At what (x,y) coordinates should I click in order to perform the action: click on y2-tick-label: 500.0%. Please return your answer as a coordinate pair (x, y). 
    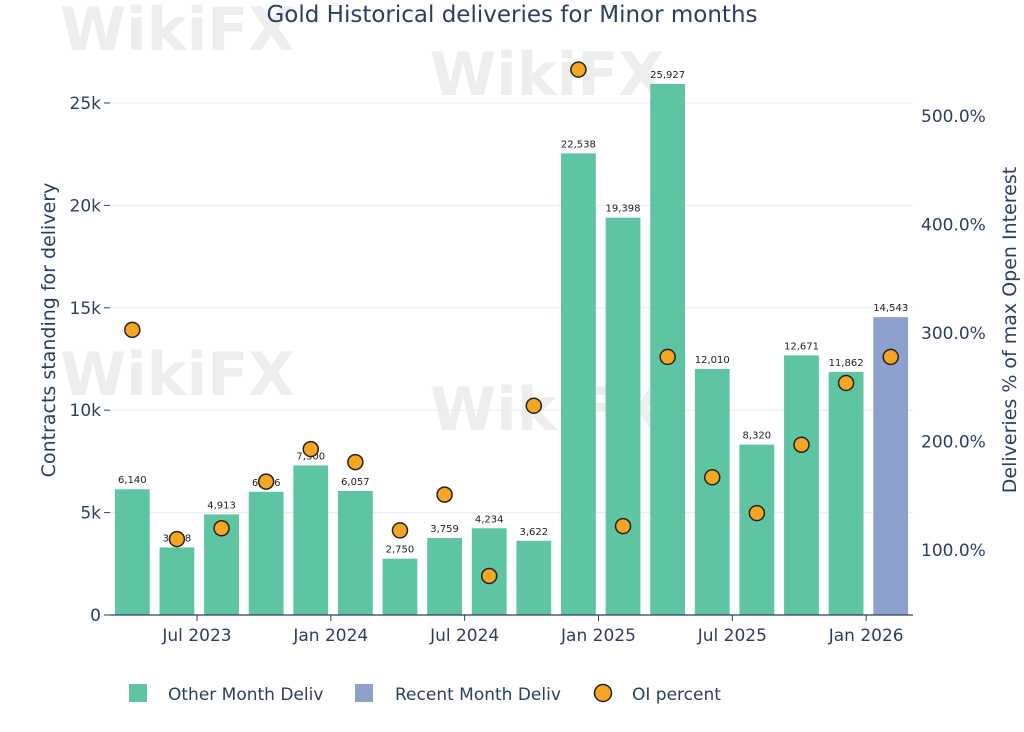
    Looking at the image, I should click on (953, 117).